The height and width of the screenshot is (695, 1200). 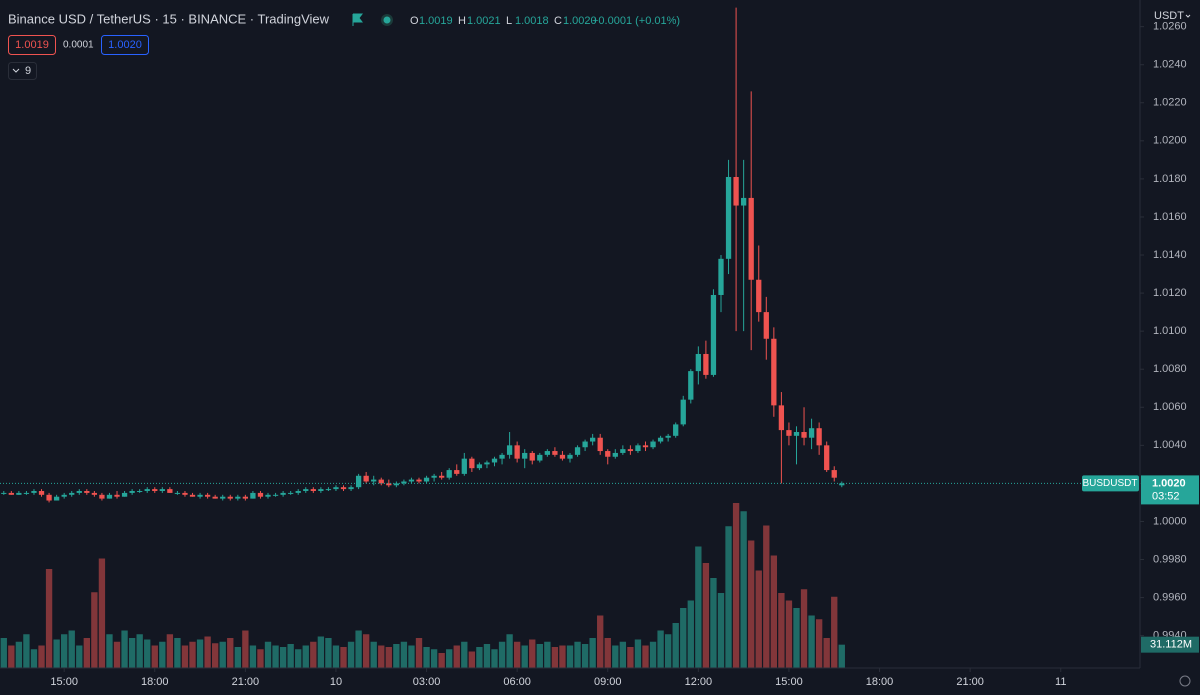 What do you see at coordinates (1170, 27) in the screenshot?
I see `y-tick-label: 1.0260` at bounding box center [1170, 27].